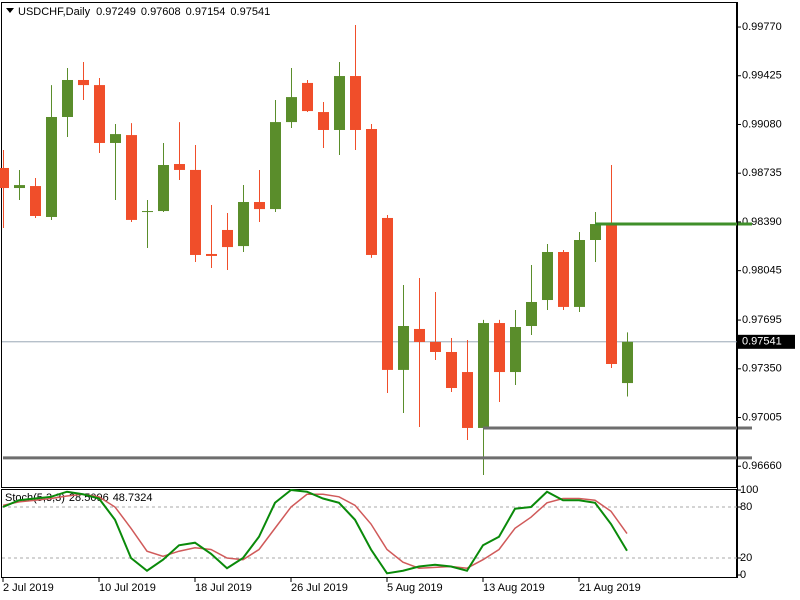 This screenshot has height=600, width=800. What do you see at coordinates (762, 417) in the screenshot?
I see `y-tick-label: 0.97005` at bounding box center [762, 417].